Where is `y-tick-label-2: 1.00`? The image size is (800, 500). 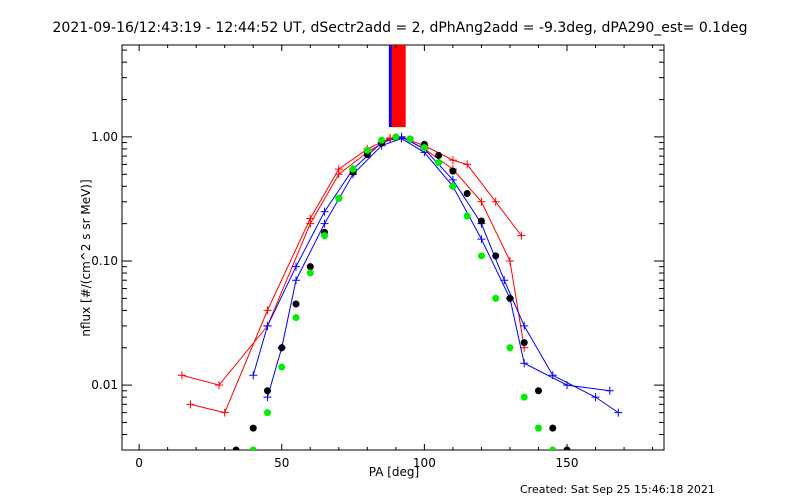 y-tick-label-2: 1.00 is located at coordinates (104, 137).